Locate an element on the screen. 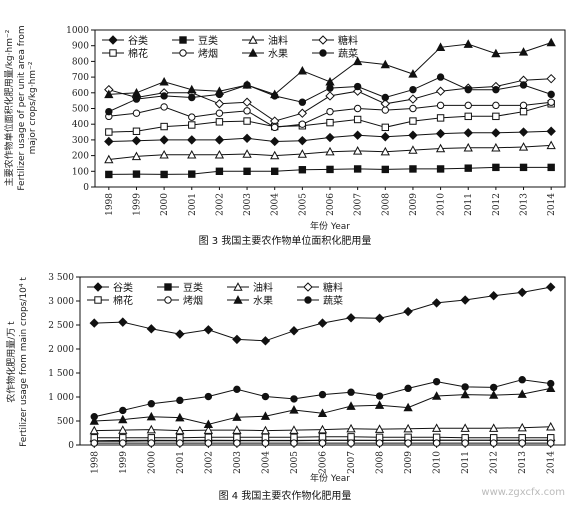 The height and width of the screenshot is (507, 573). chart1-ylabel-cn: 主要农作物单位面积化肥用量/kg·hm⁻² is located at coordinates (9, 107).